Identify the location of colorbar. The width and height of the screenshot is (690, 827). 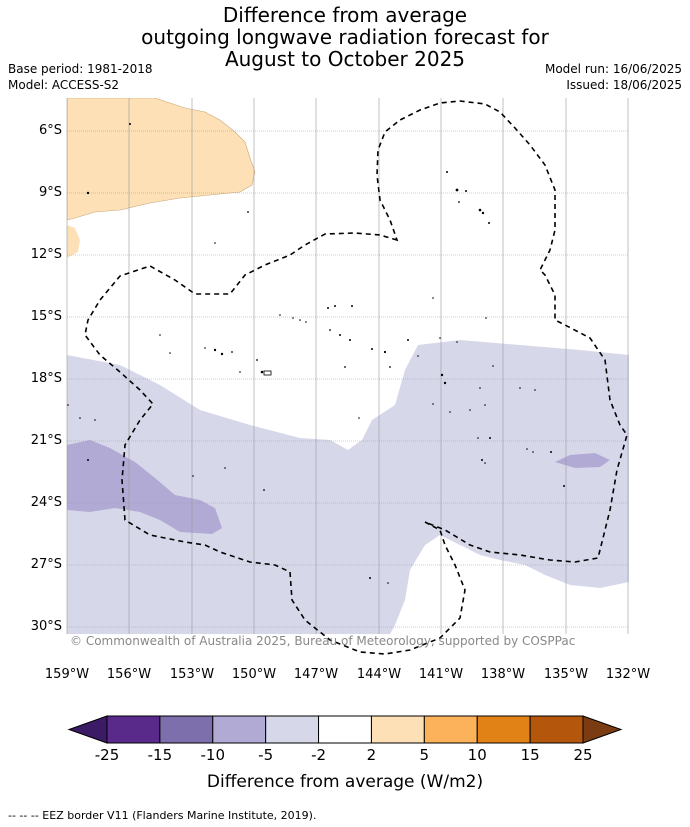
(345, 729).